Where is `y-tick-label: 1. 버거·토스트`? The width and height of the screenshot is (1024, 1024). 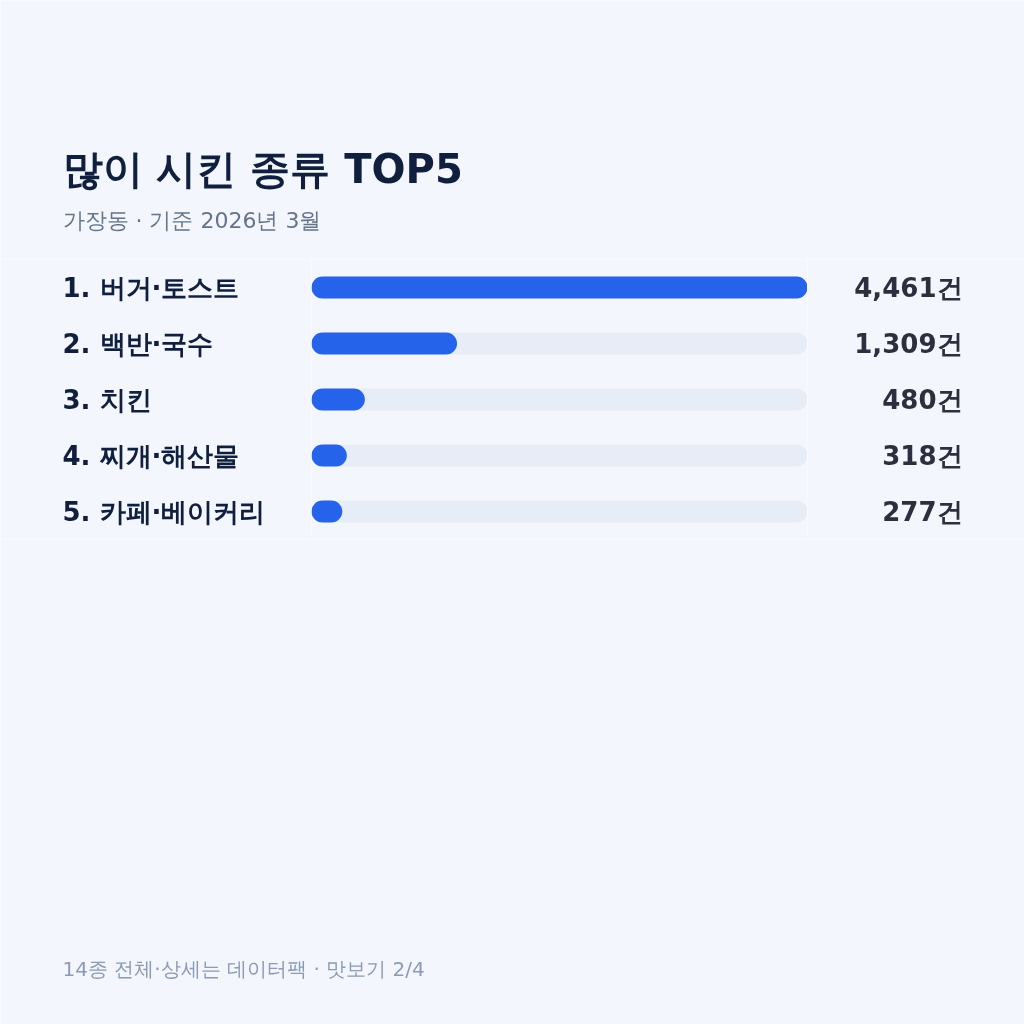 y-tick-label: 1. 버거·토스트 is located at coordinates (151, 287).